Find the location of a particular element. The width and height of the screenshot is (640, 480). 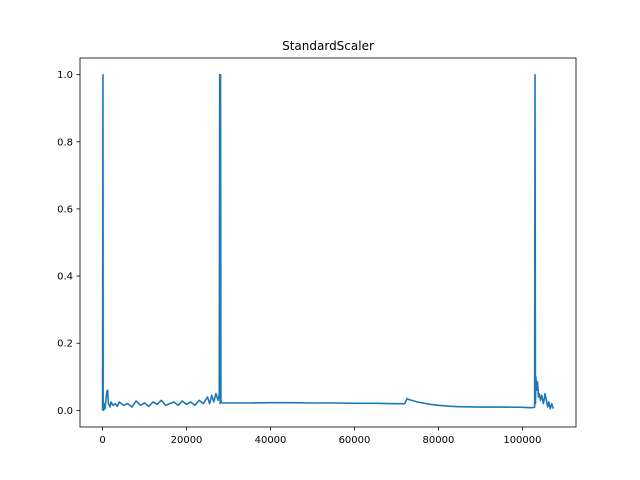

y-tick-label: 0.2 is located at coordinates (65, 344).